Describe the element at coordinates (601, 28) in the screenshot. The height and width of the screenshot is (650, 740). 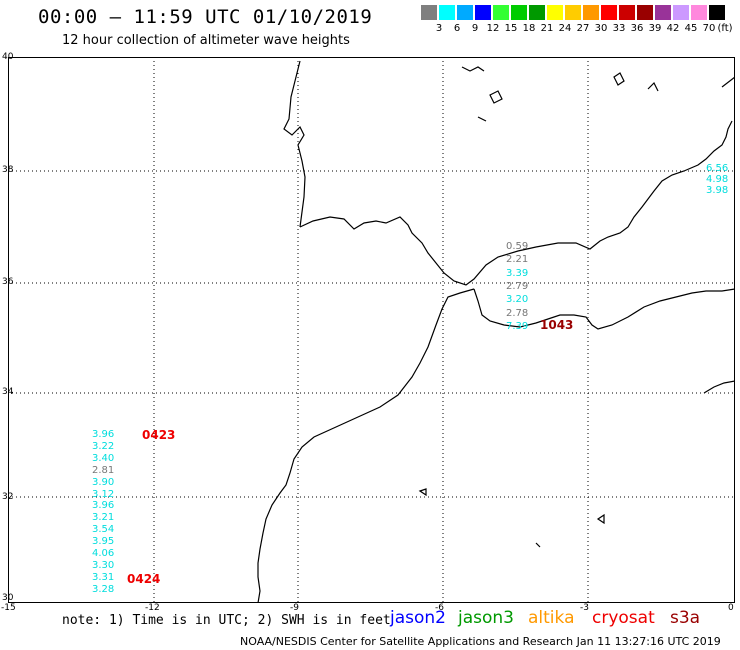
I see `legend-label: 30` at that location.